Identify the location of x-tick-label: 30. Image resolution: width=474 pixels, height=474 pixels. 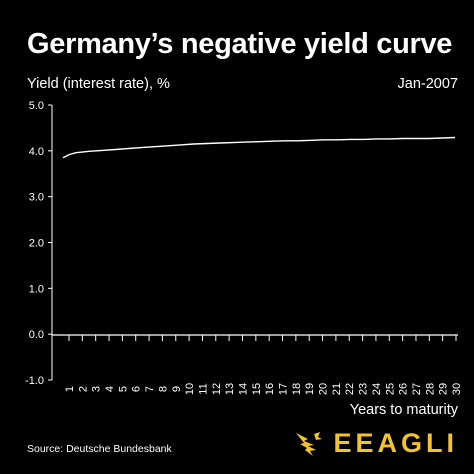
(457, 389).